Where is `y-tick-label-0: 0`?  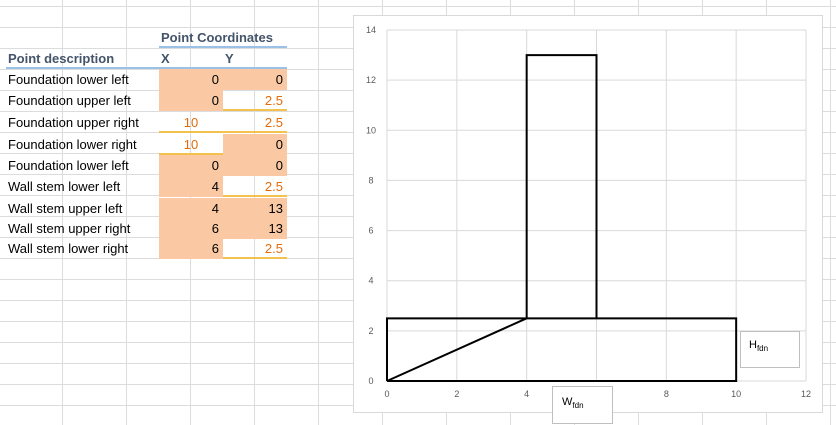 y-tick-label-0: 0 is located at coordinates (370, 381).